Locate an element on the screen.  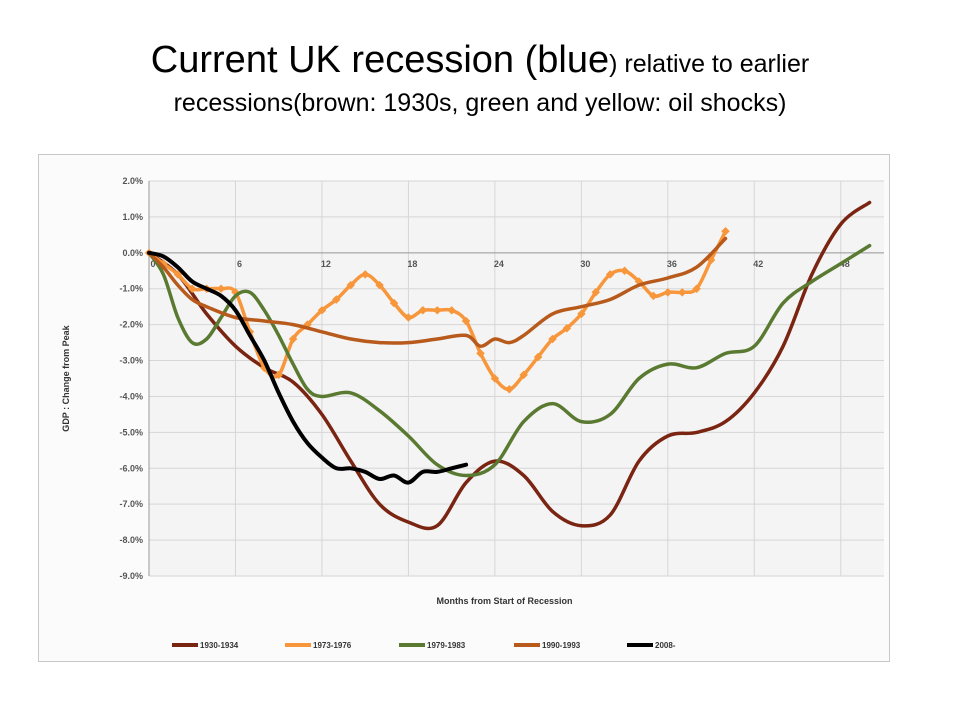
title-relative-text: relative to earlier is located at coordinates (713, 64).